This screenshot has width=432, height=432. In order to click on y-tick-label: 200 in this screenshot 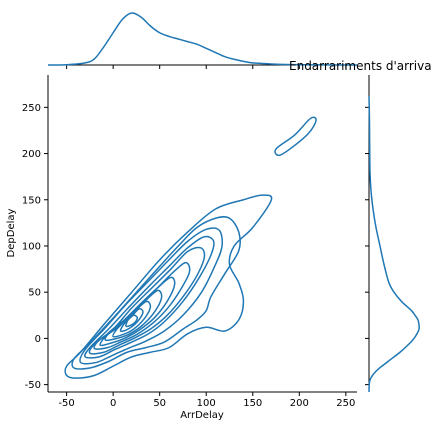, I will do `click(31, 154)`.